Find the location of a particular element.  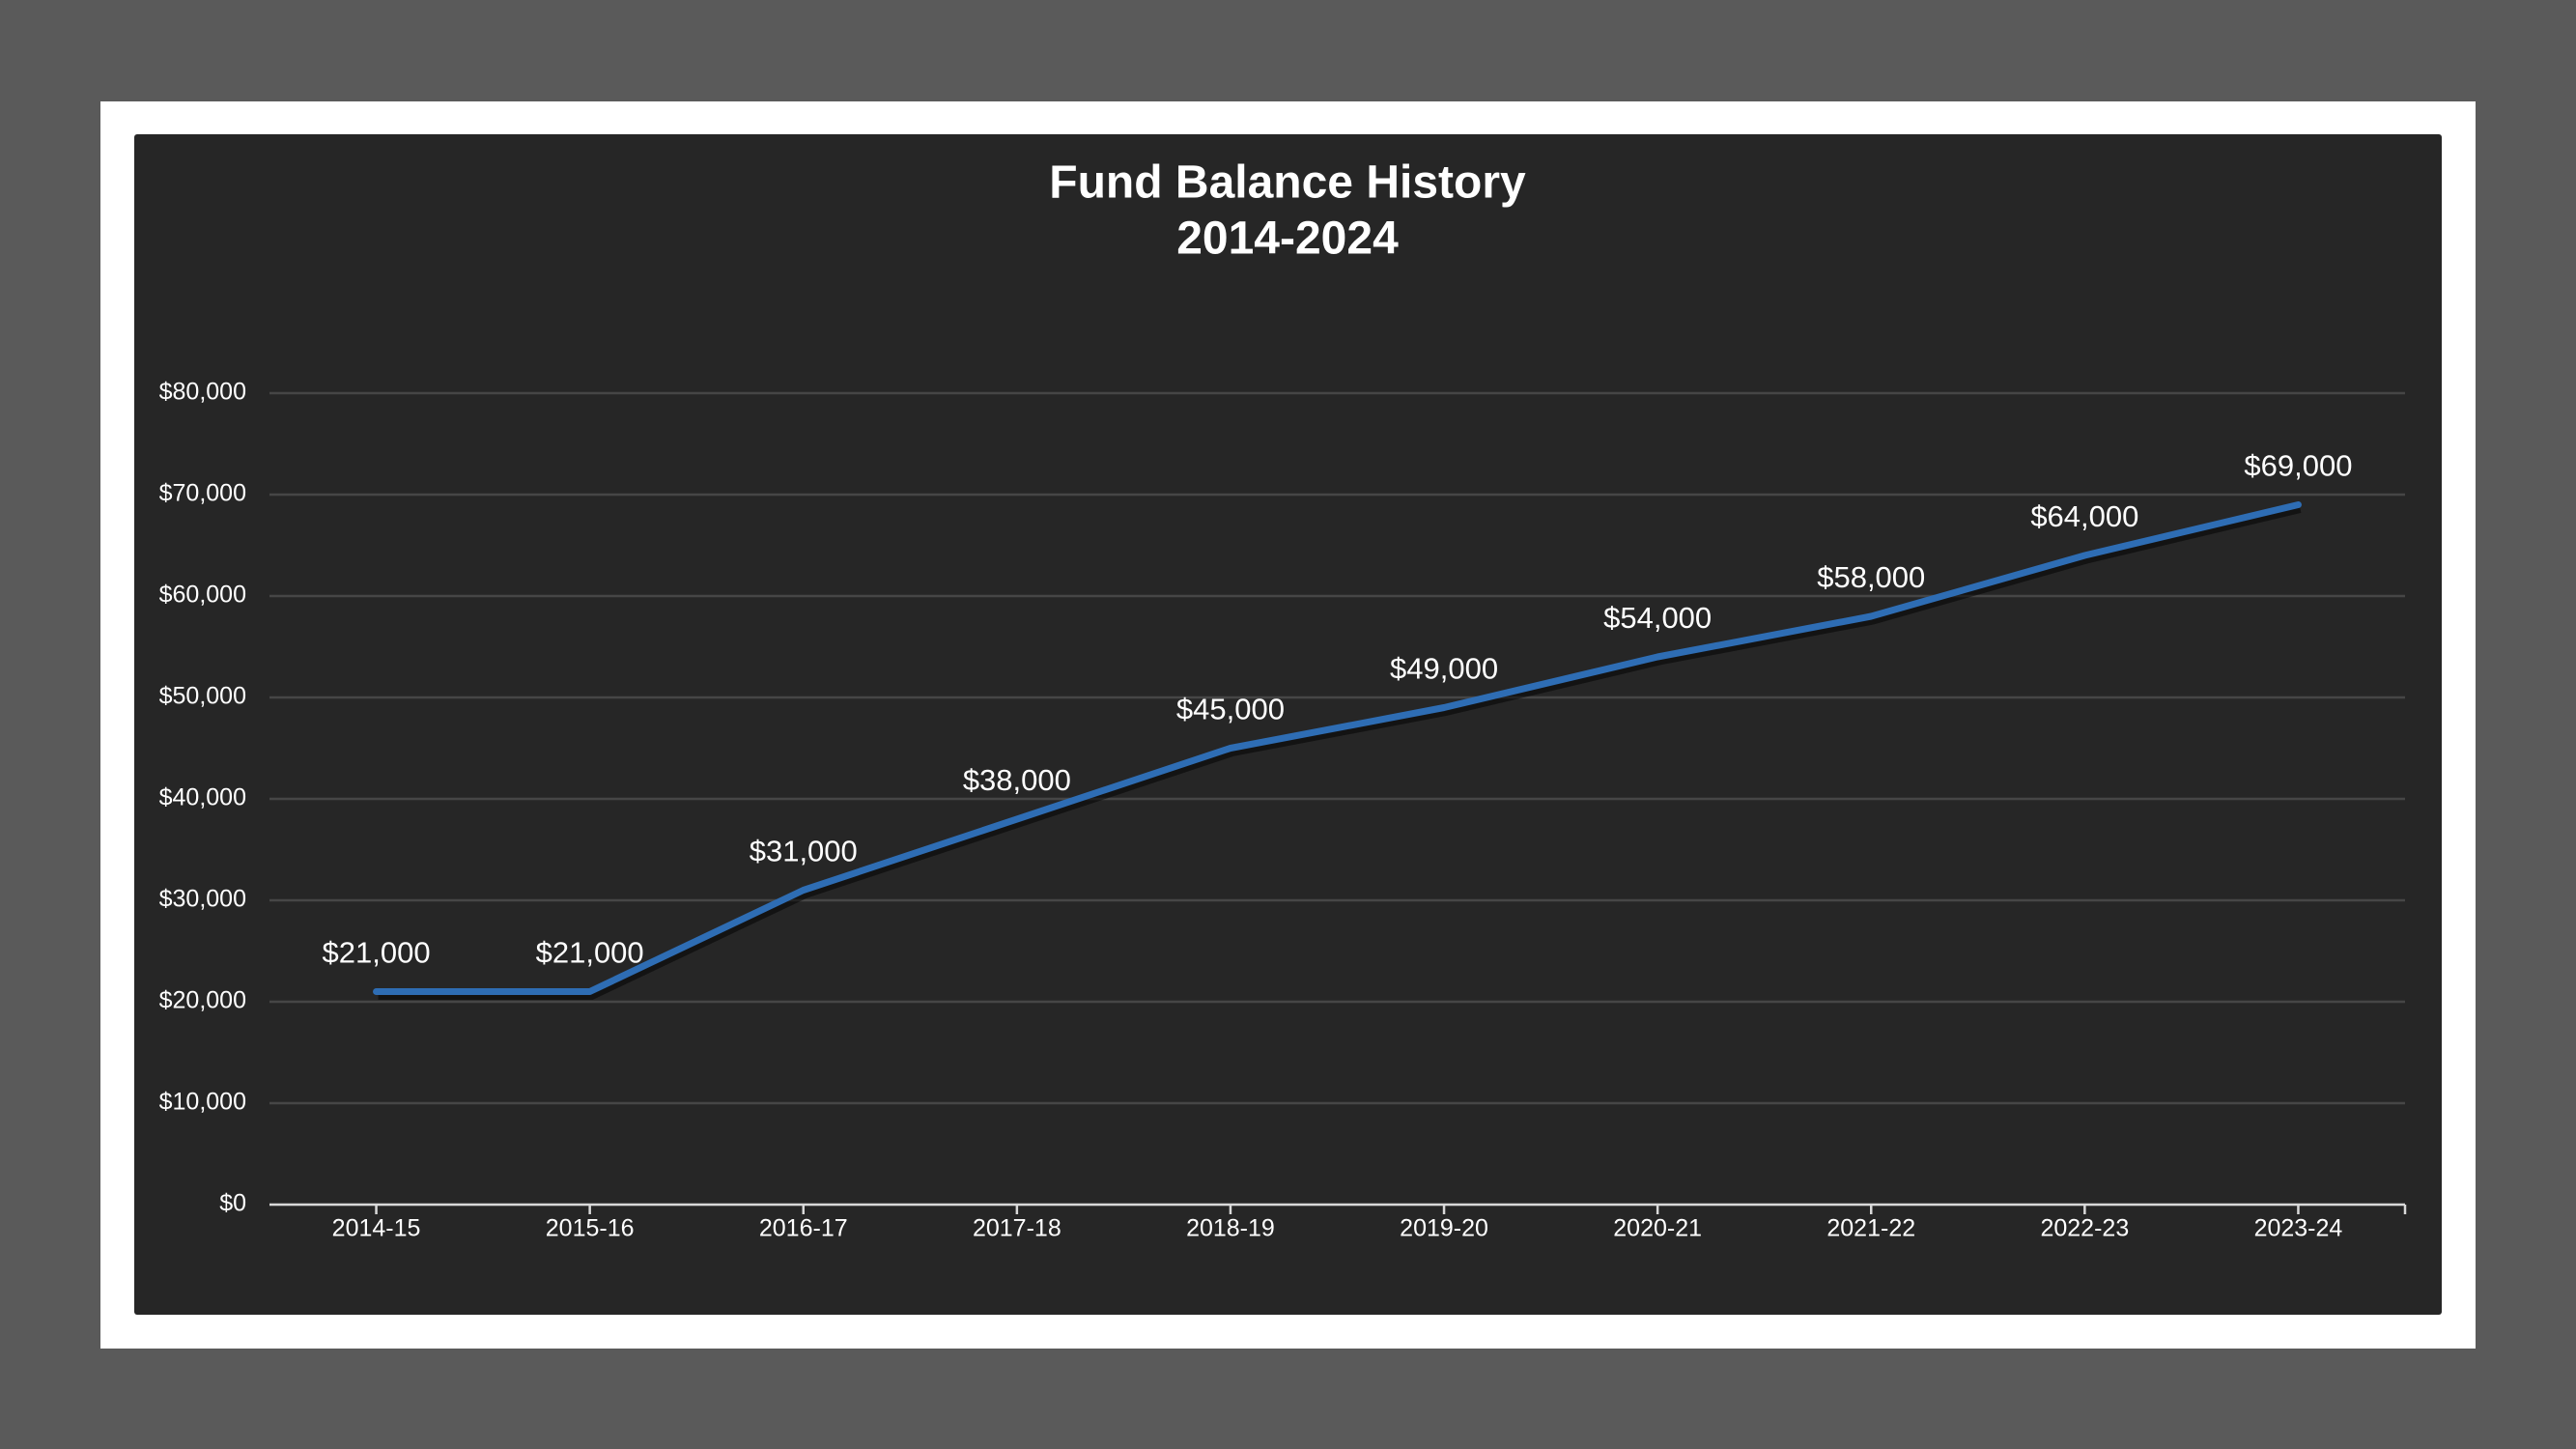

data-label: $45,000 is located at coordinates (1230, 709).